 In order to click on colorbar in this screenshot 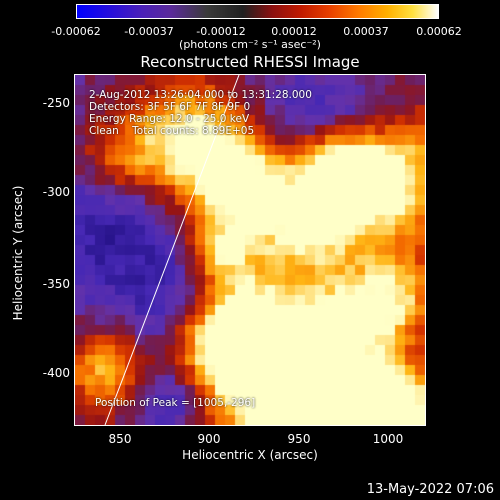, I will do `click(257, 11)`.